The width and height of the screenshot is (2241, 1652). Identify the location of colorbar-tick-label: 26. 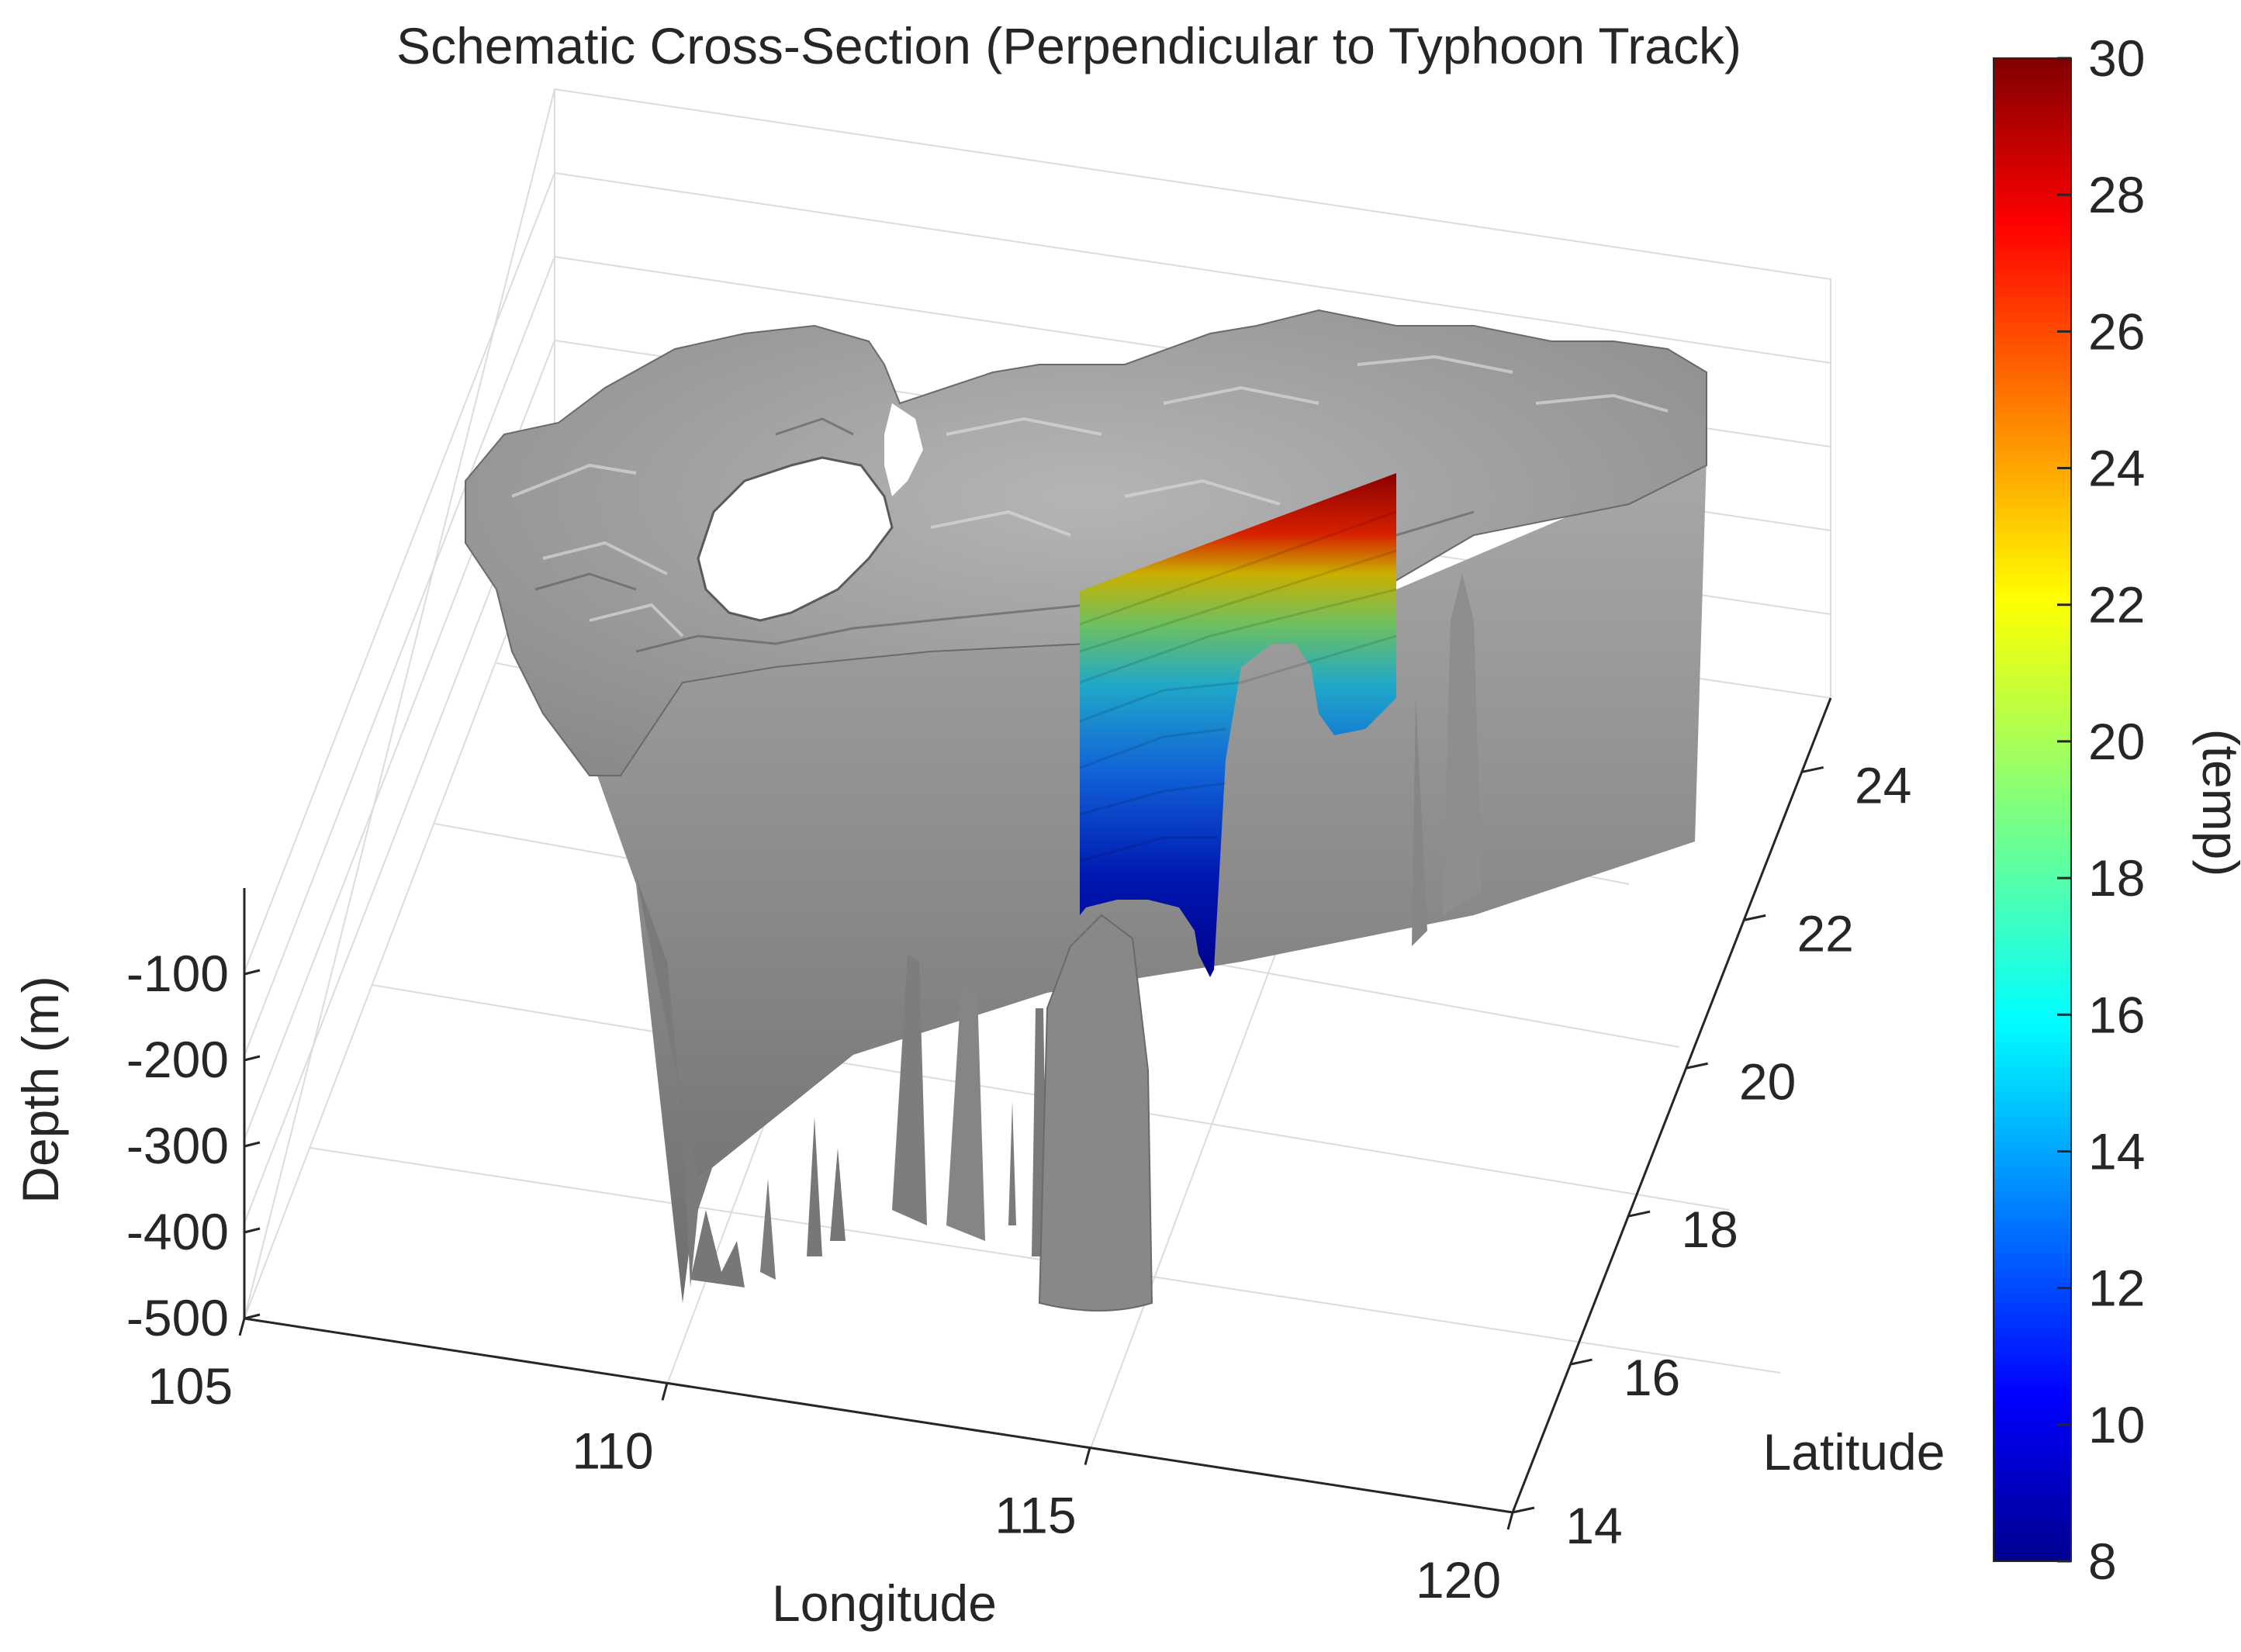
(2116, 331).